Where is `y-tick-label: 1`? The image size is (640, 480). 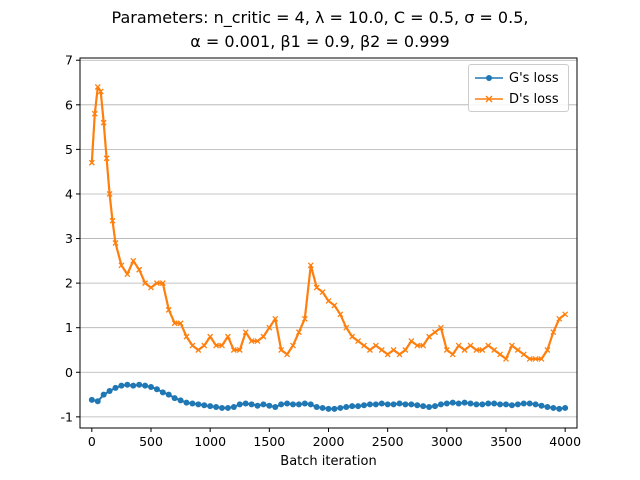
y-tick-label: 1 is located at coordinates (69, 327).